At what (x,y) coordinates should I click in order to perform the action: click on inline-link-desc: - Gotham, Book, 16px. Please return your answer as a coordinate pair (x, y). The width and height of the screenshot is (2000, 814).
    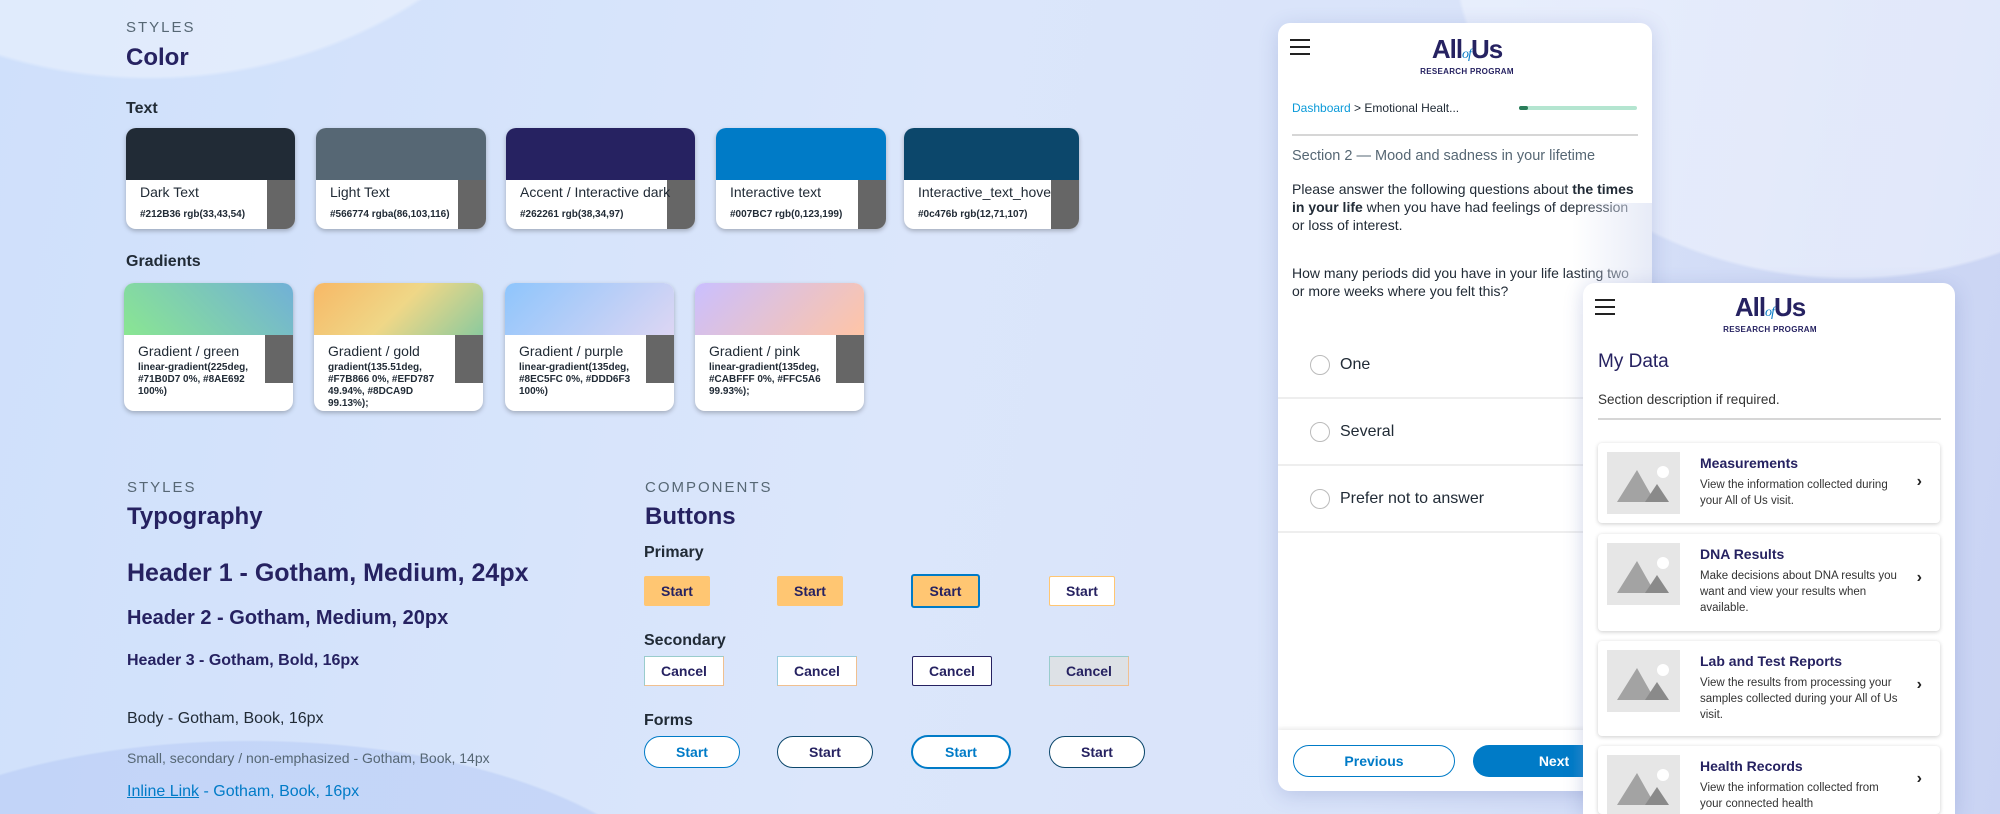
    Looking at the image, I should click on (279, 791).